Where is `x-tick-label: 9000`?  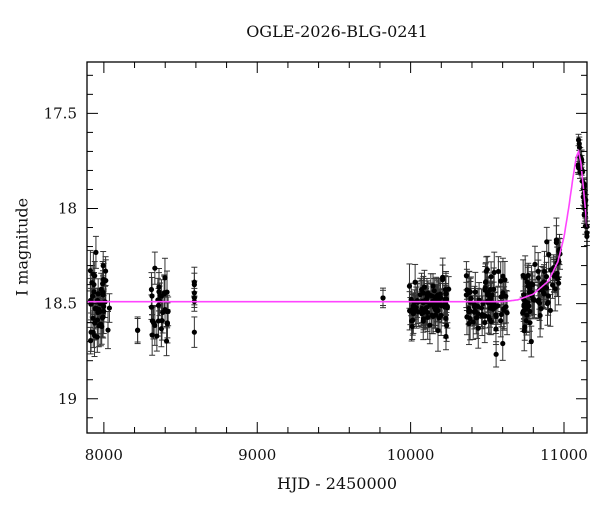
x-tick-label: 9000 is located at coordinates (257, 455).